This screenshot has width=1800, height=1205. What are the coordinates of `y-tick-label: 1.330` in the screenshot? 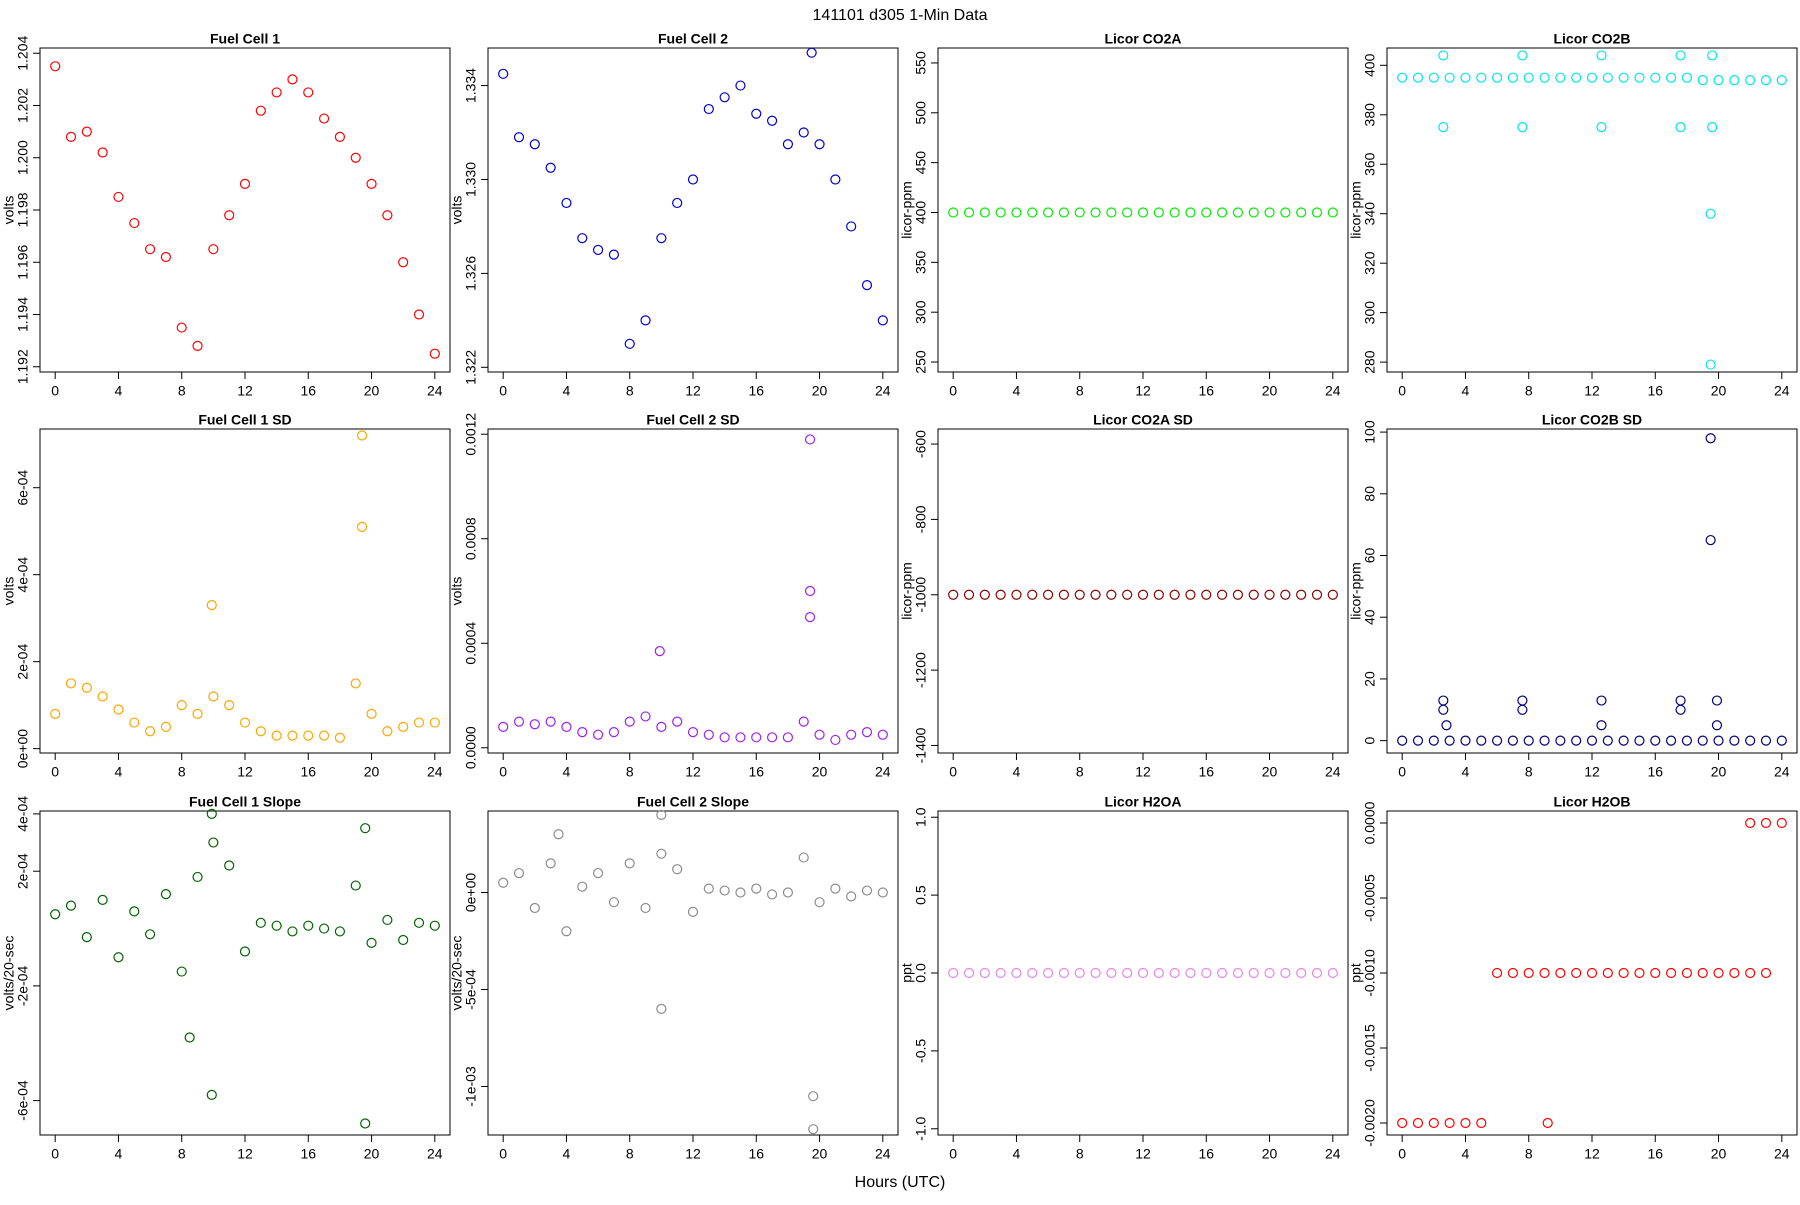 It's located at (471, 179).